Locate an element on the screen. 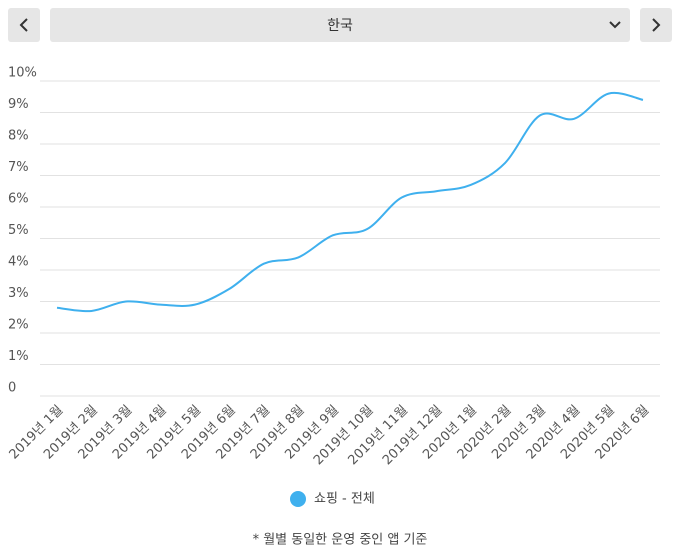 The height and width of the screenshot is (559, 680). select-chevron is located at coordinates (615, 25).